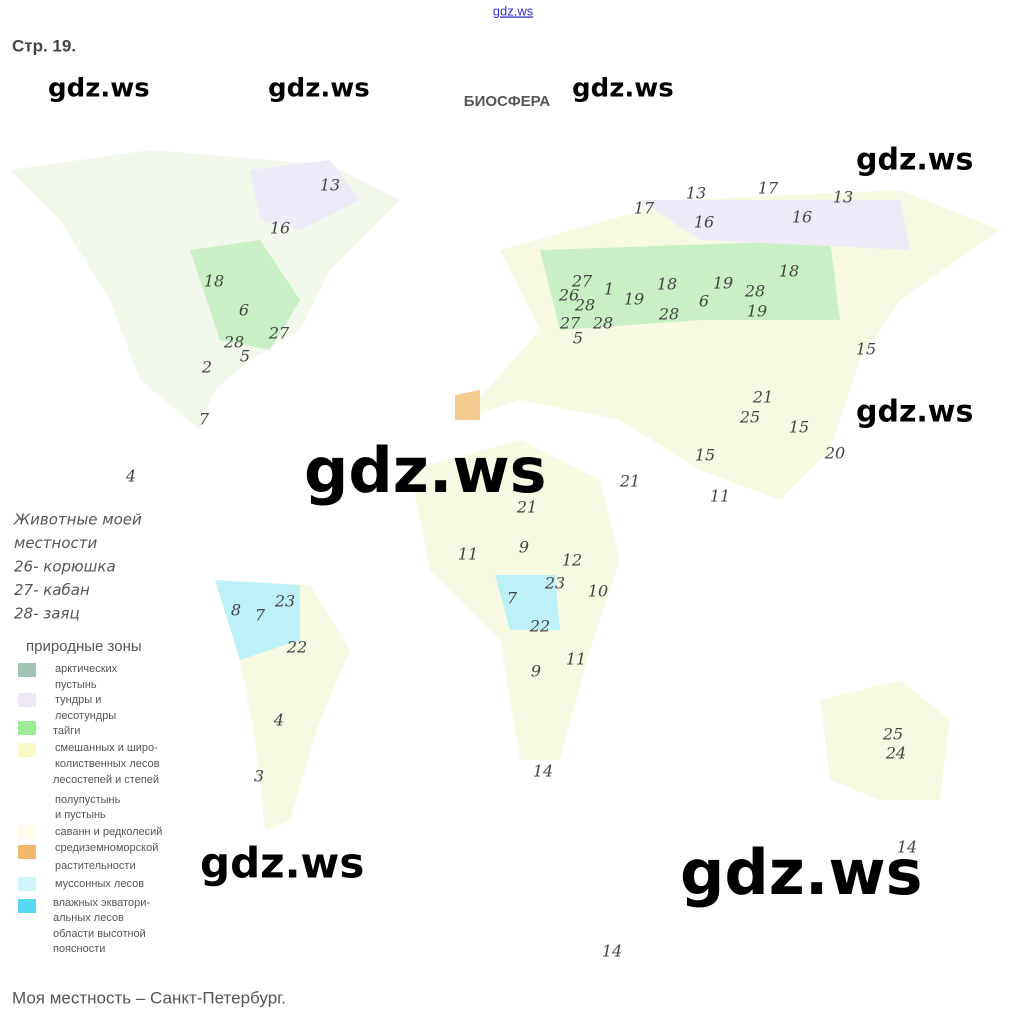 The image size is (1026, 1025). What do you see at coordinates (206, 367) in the screenshot?
I see `map-label: 2` at bounding box center [206, 367].